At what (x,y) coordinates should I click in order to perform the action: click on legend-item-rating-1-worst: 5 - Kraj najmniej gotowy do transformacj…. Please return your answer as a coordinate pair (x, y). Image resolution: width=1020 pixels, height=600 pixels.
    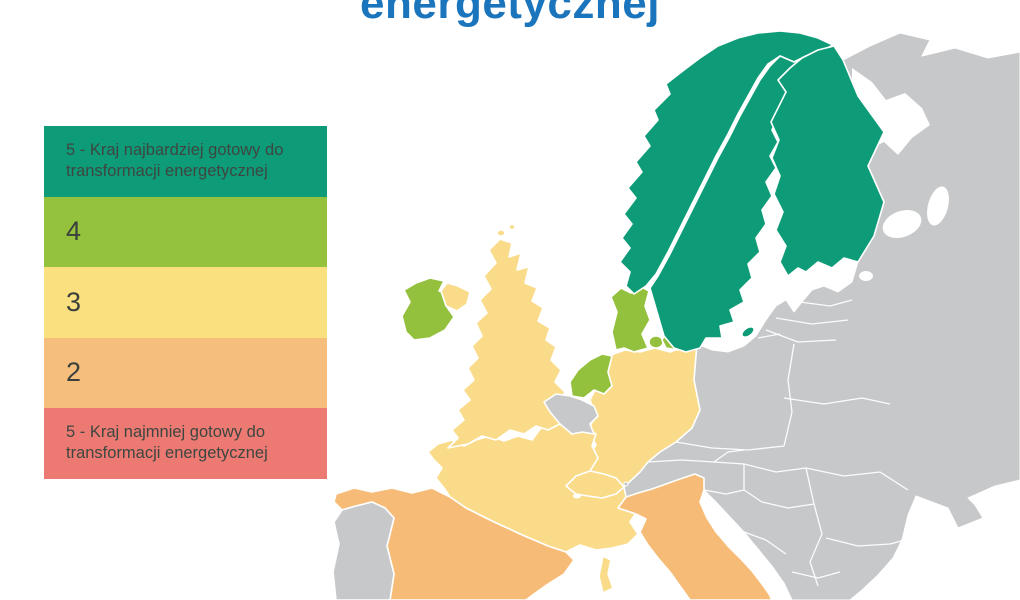
    Looking at the image, I should click on (185, 443).